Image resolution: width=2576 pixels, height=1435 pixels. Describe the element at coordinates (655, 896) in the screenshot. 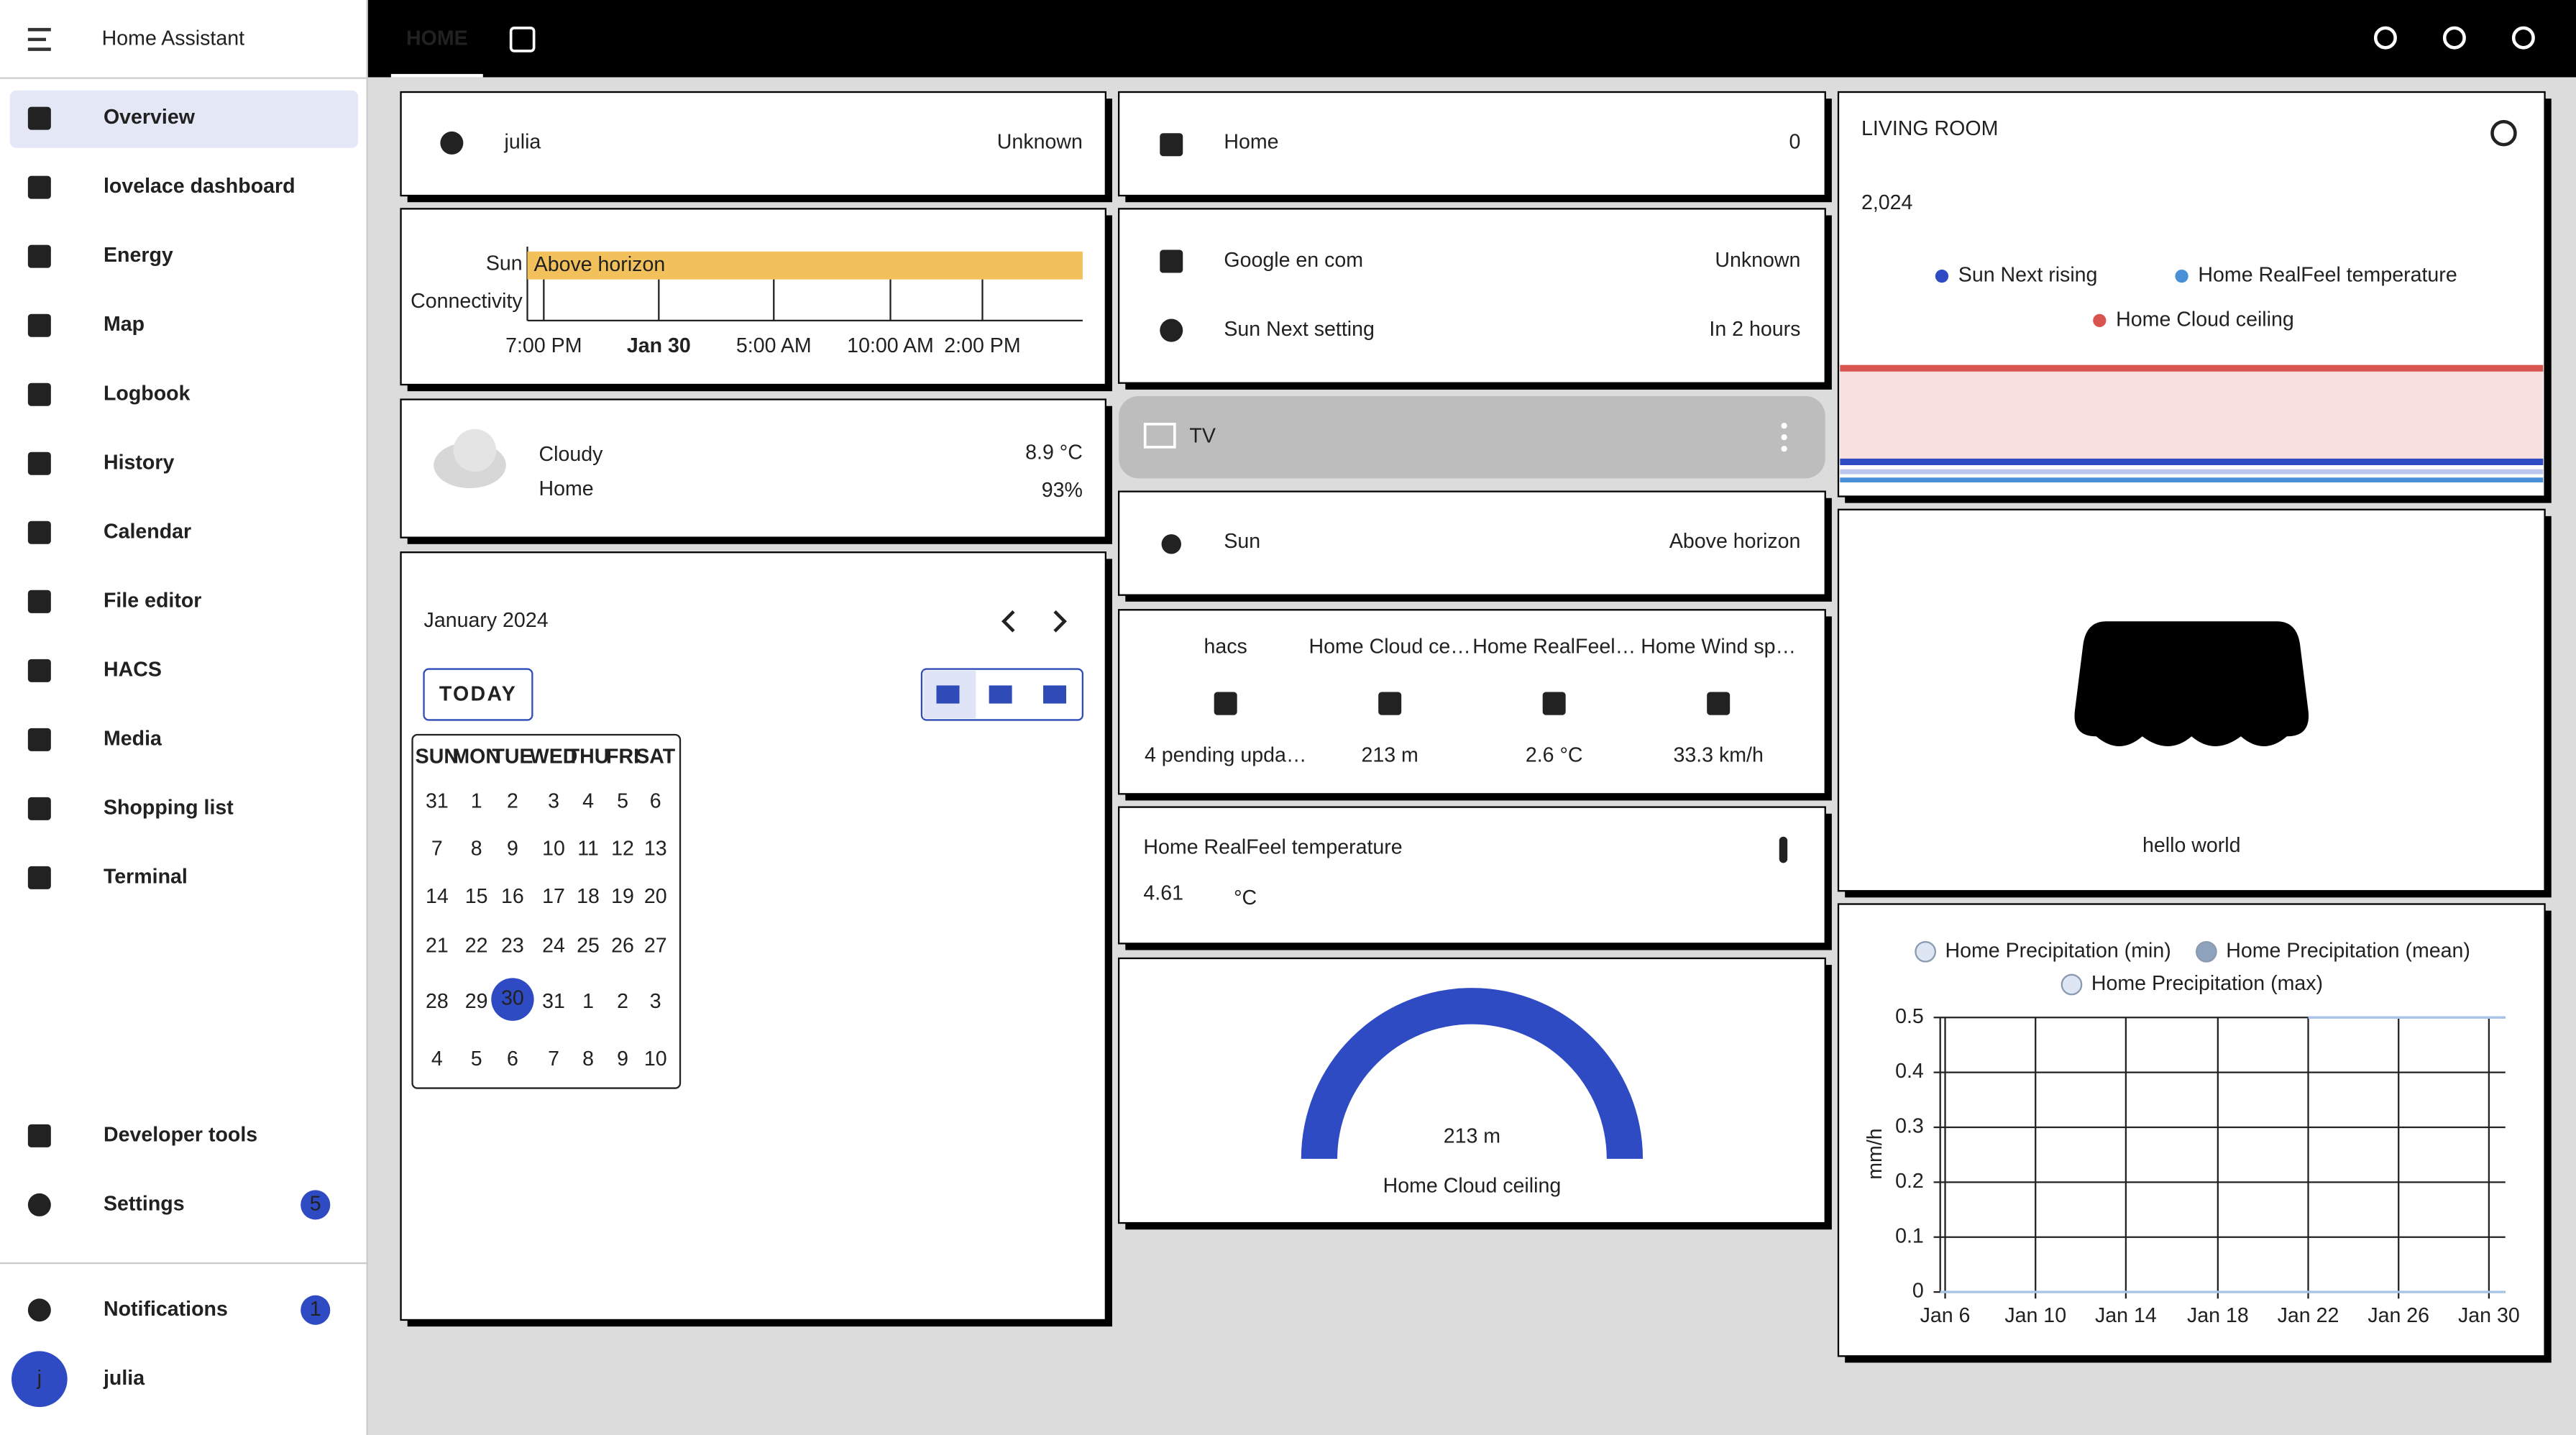

I see `day: 20` at that location.